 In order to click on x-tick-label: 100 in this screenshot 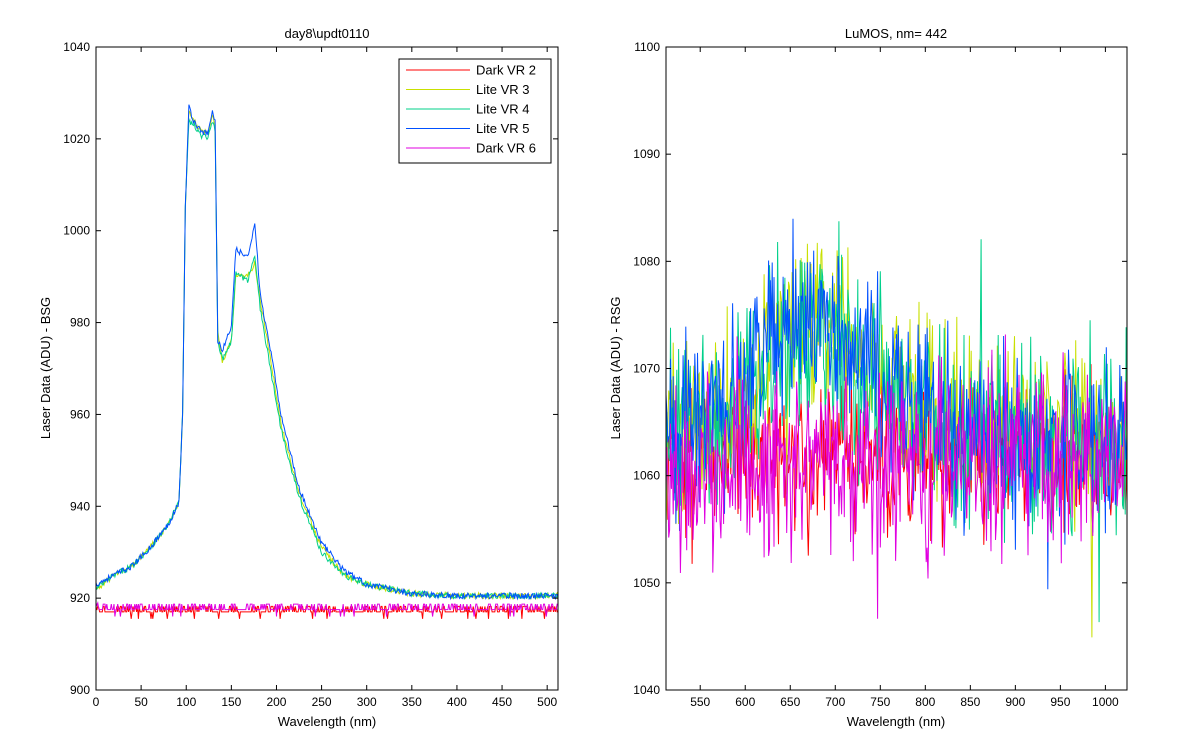, I will do `click(186, 702)`.